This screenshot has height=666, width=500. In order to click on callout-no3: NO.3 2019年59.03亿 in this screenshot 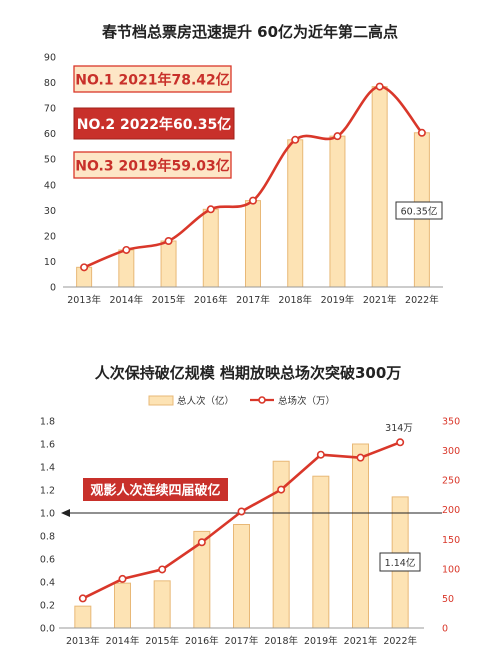, I will do `click(152, 166)`.